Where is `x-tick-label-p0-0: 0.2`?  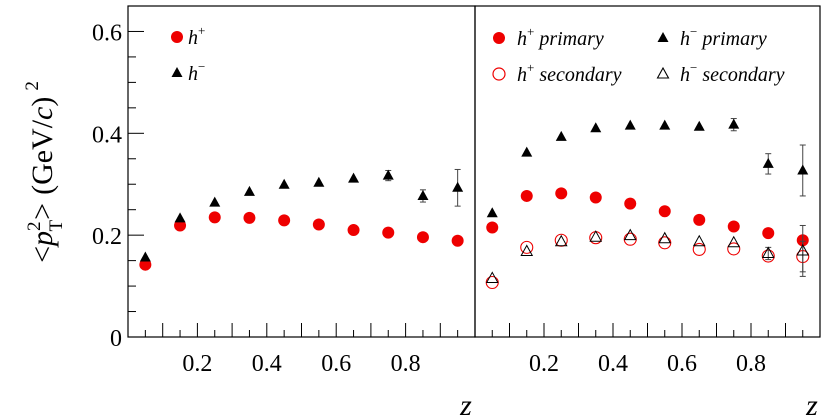 x-tick-label-p0-0: 0.2 is located at coordinates (197, 364).